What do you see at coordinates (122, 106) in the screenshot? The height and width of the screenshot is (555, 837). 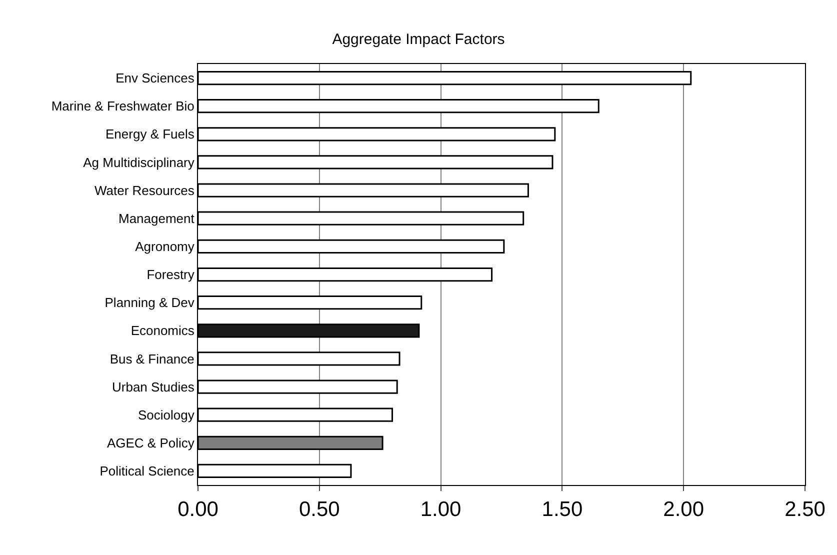 I see `y-tick-label: Marine & Freshwater Bio` at bounding box center [122, 106].